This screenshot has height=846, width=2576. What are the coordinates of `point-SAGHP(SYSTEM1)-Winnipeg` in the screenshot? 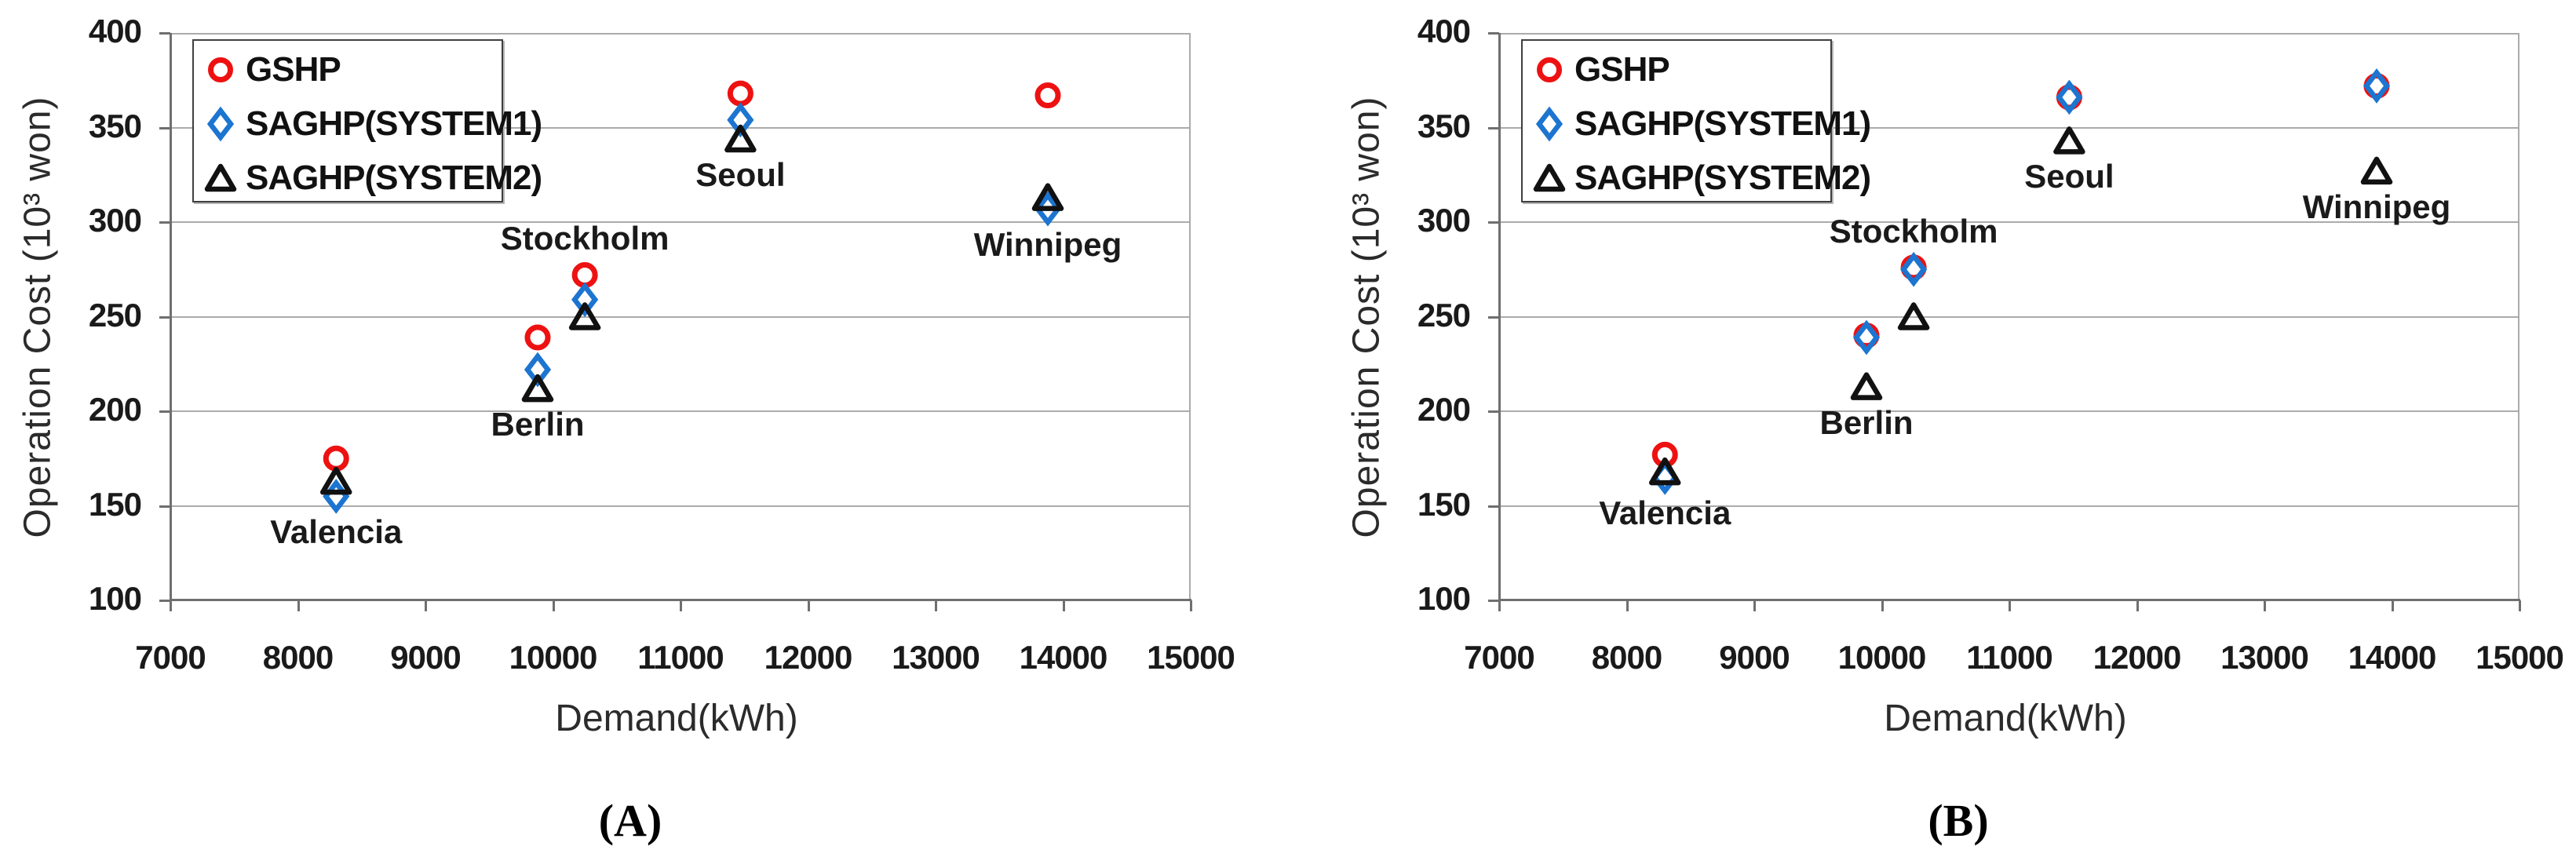 It's located at (2377, 86).